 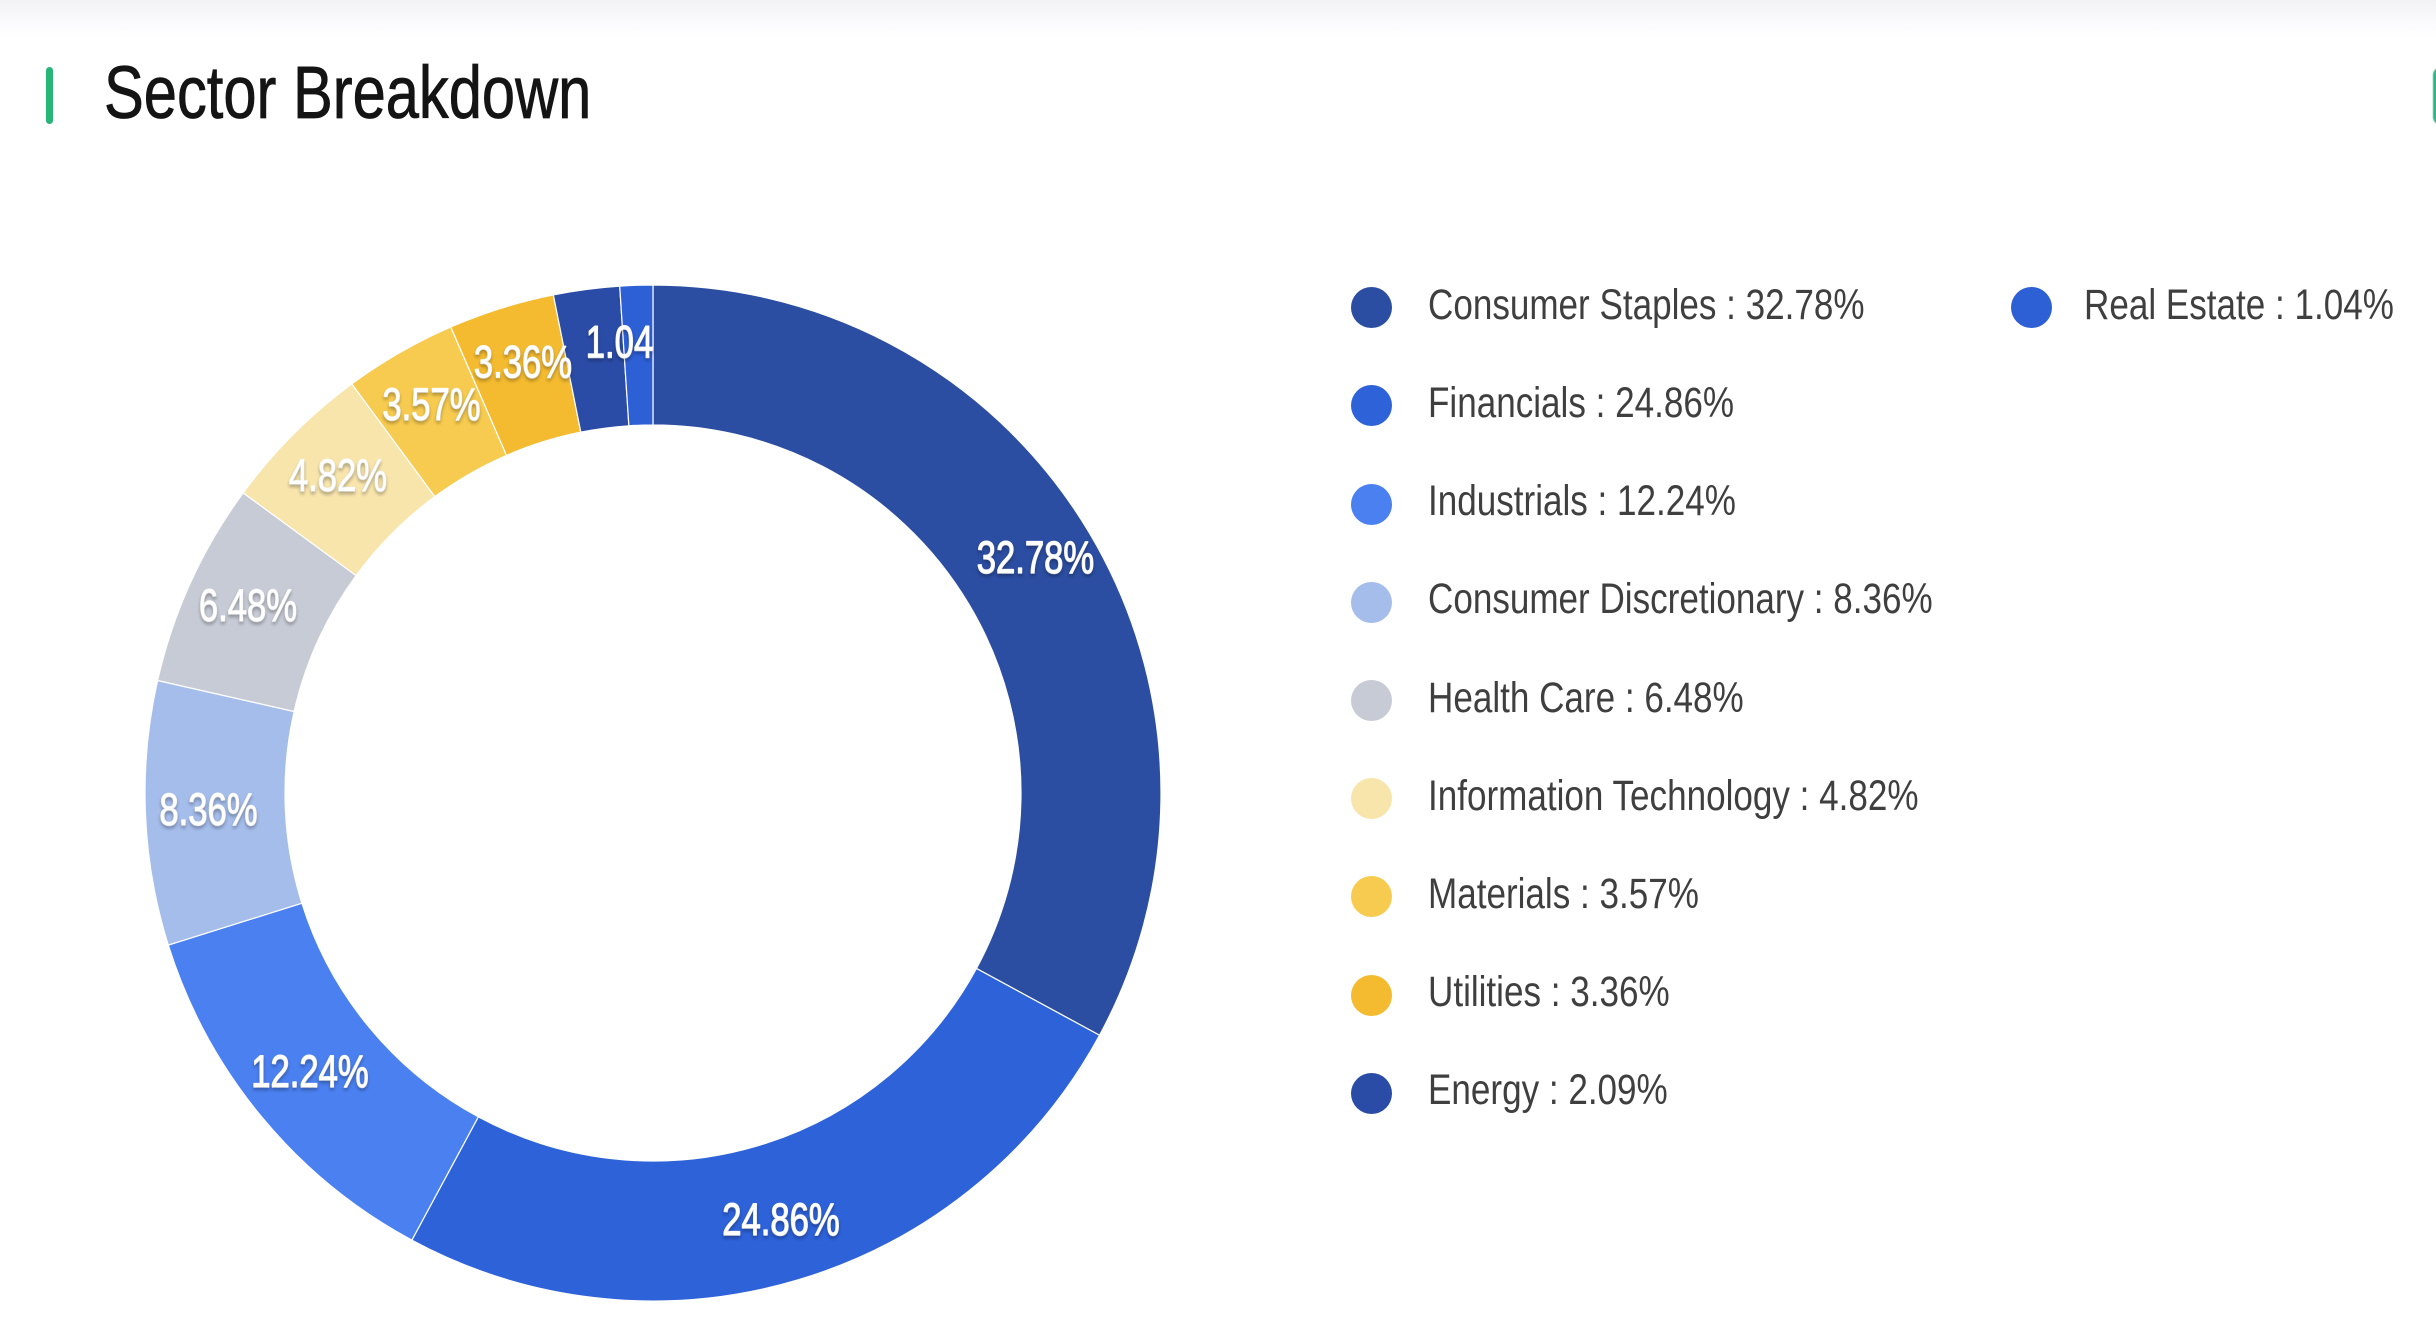 I want to click on svg-text: 6.48%, so click(x=248, y=606).